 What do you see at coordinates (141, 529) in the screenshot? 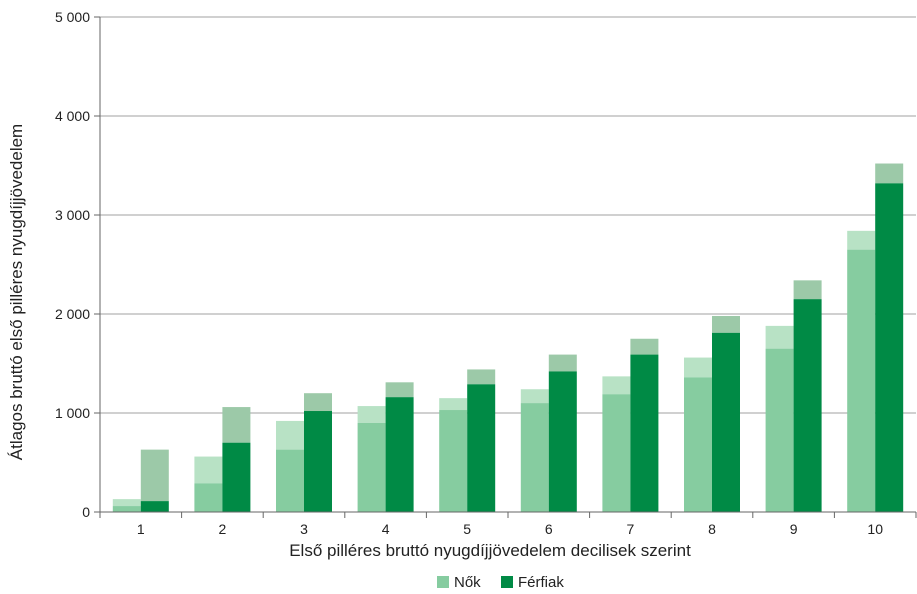
I see `x-tick-label: 1` at bounding box center [141, 529].